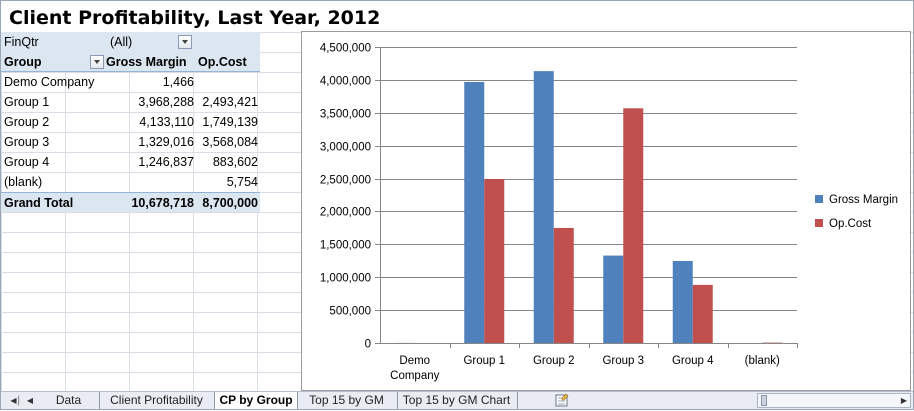 This screenshot has width=914, height=411. I want to click on row-op-cost: 1,749,139, so click(227, 122).